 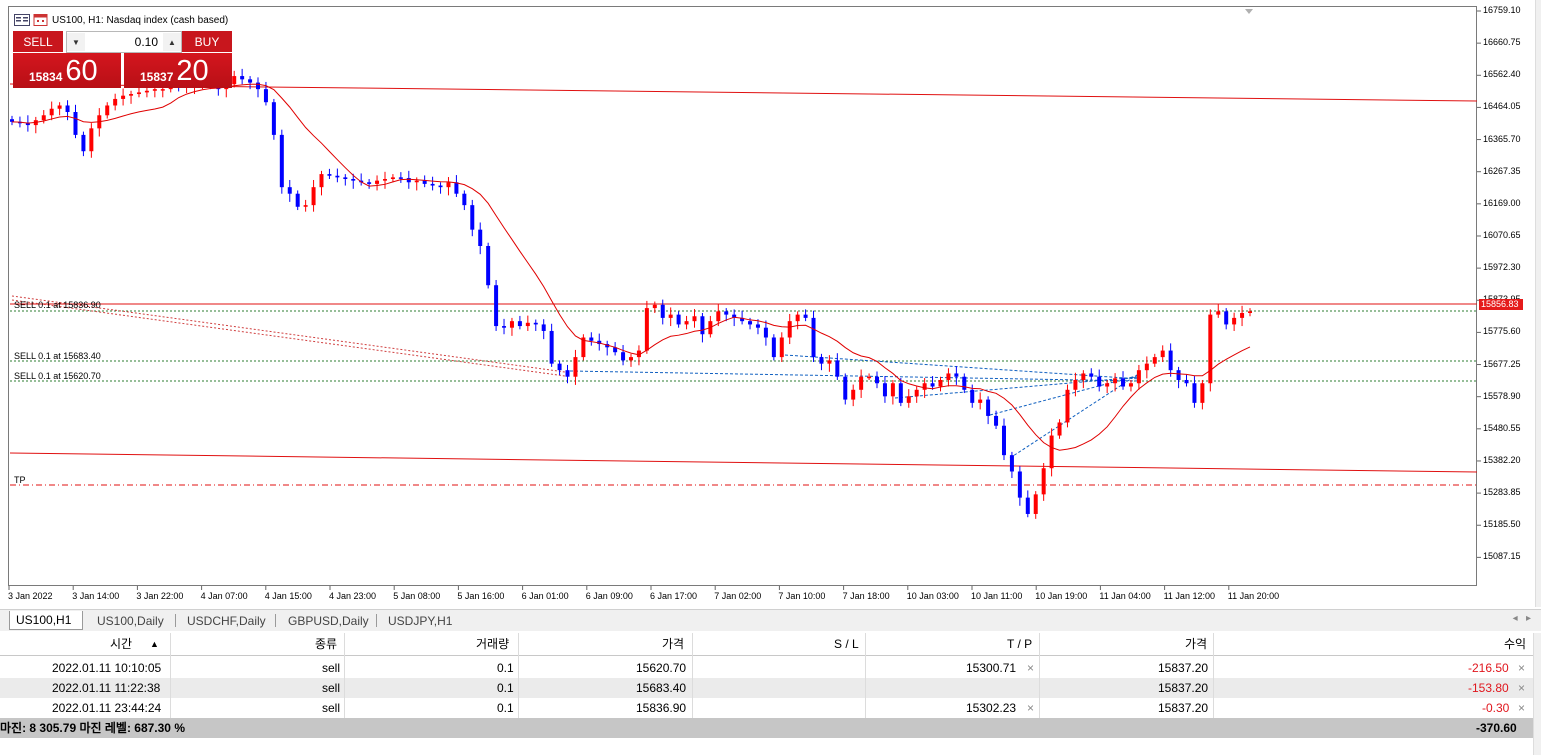 I want to click on cell-type: sell, so click(x=331, y=688).